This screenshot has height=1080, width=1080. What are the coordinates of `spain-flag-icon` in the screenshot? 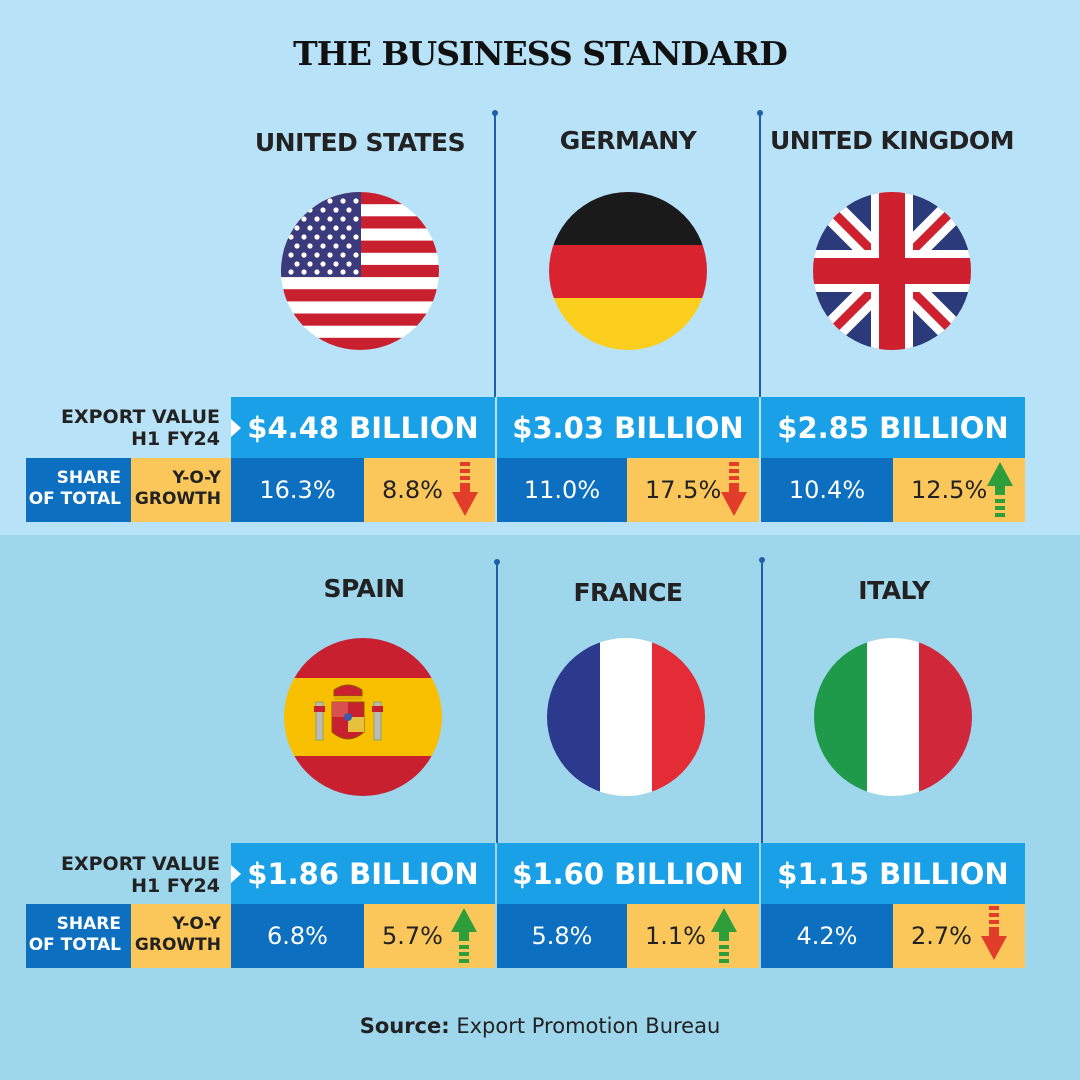 It's located at (363, 717).